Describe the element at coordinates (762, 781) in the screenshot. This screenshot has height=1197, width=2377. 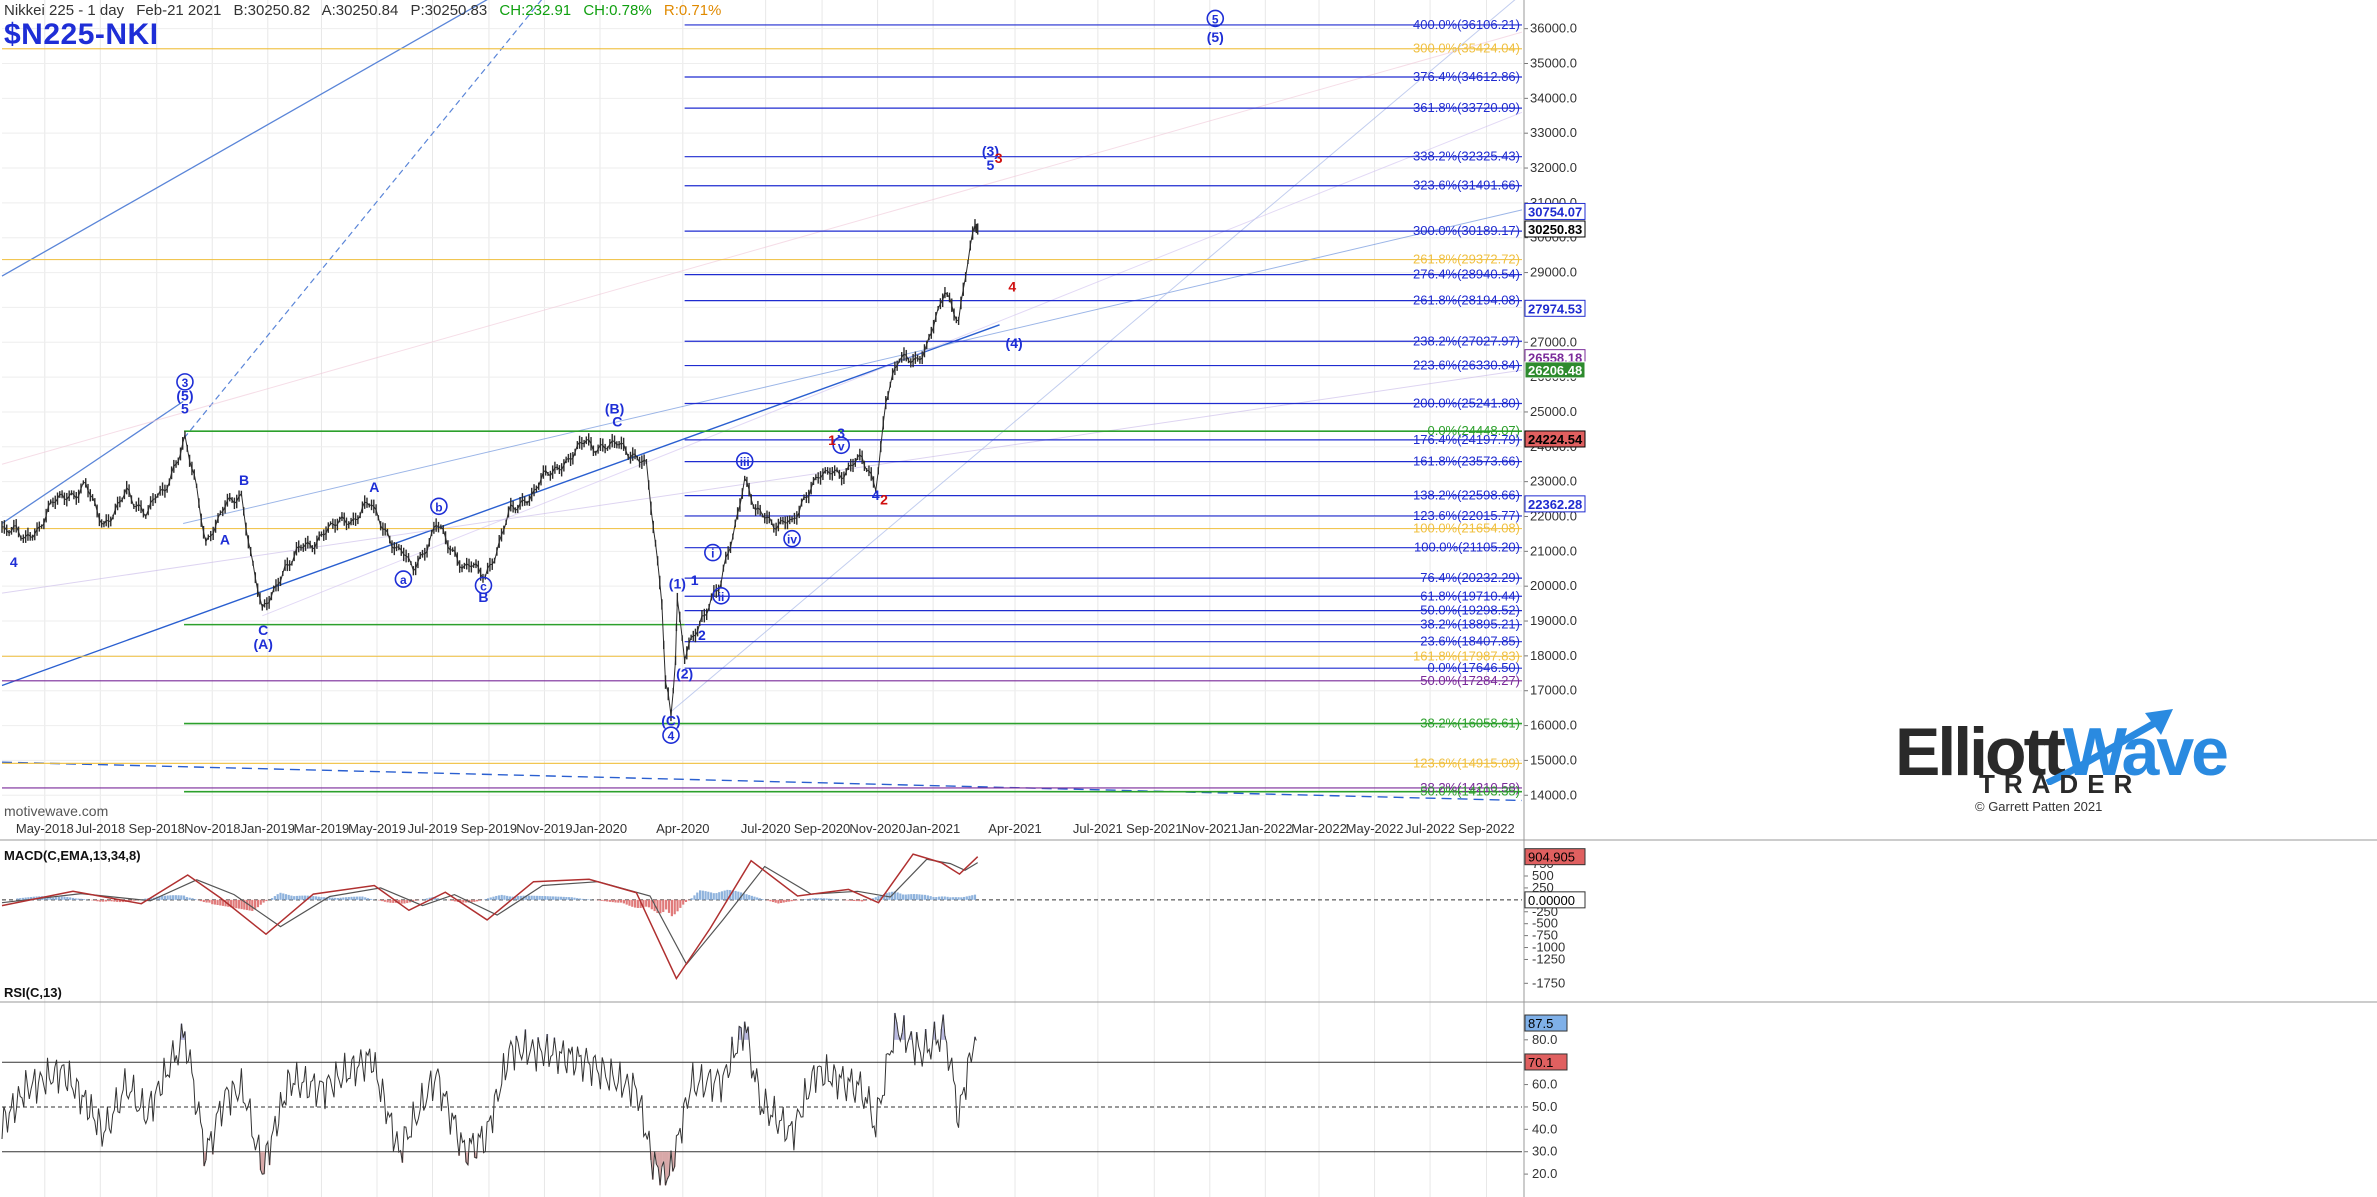
I see `trendline-base` at that location.